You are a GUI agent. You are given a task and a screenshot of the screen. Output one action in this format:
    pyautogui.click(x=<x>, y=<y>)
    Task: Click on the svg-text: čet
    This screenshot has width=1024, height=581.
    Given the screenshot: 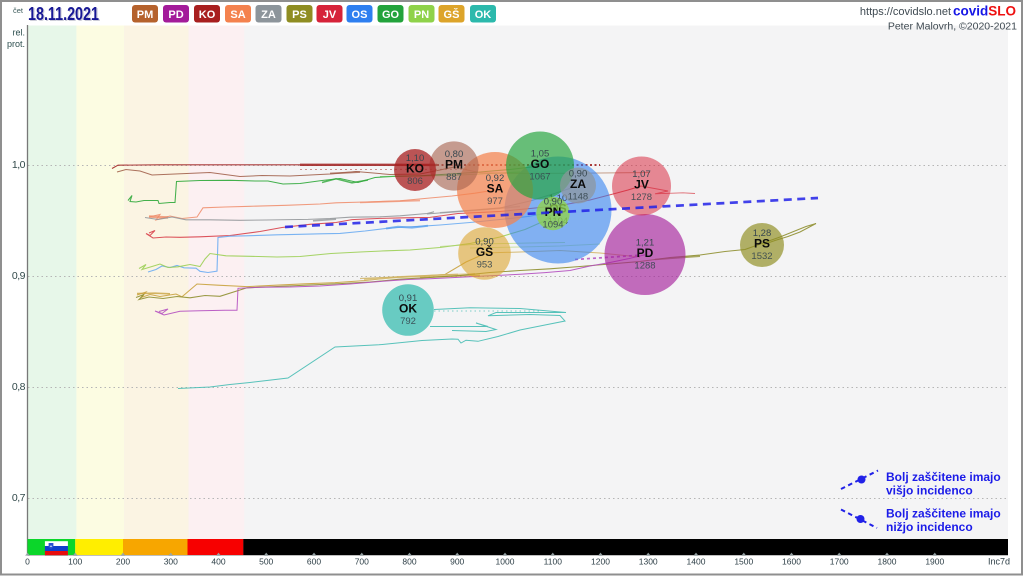 What is the action you would take?
    pyautogui.click(x=18, y=10)
    